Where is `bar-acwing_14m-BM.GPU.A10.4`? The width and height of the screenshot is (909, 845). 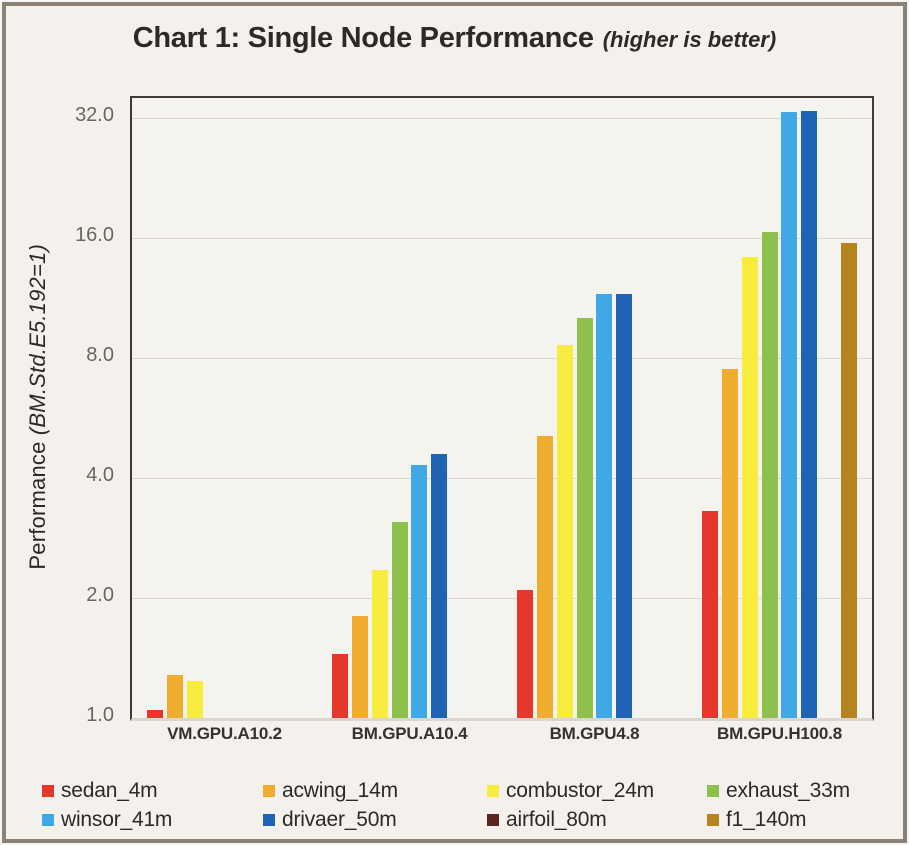 bar-acwing_14m-BM.GPU.A10.4 is located at coordinates (360, 667).